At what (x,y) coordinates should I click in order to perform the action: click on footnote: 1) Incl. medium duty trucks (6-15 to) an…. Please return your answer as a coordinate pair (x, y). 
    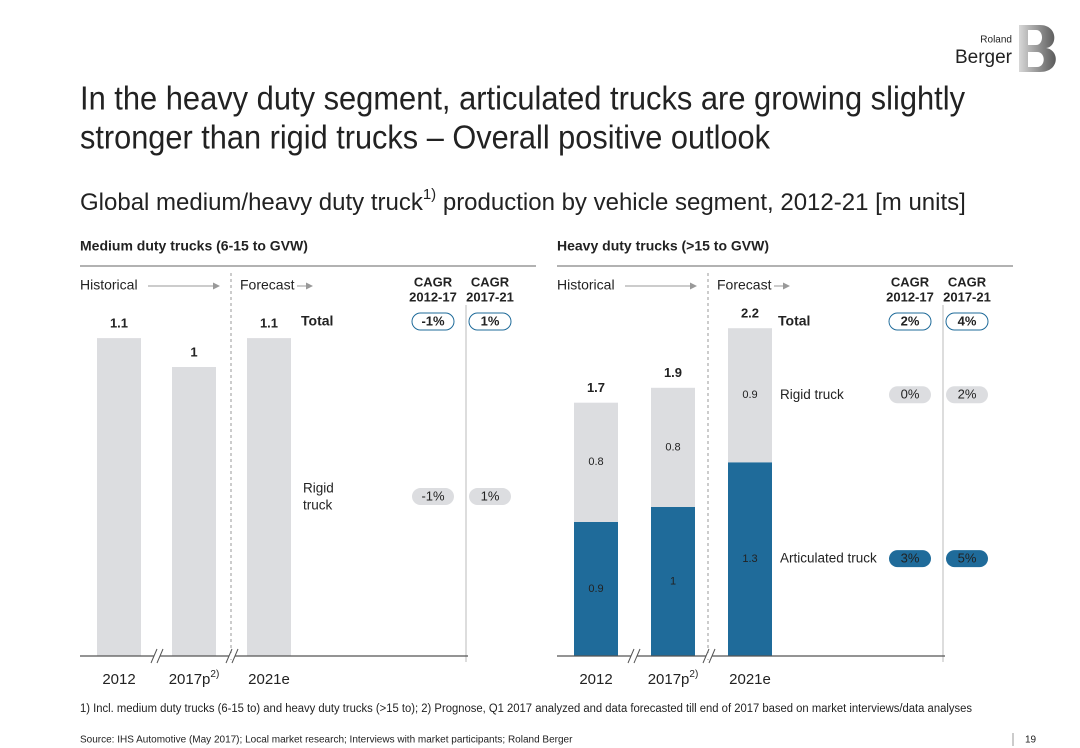
    Looking at the image, I should click on (526, 709).